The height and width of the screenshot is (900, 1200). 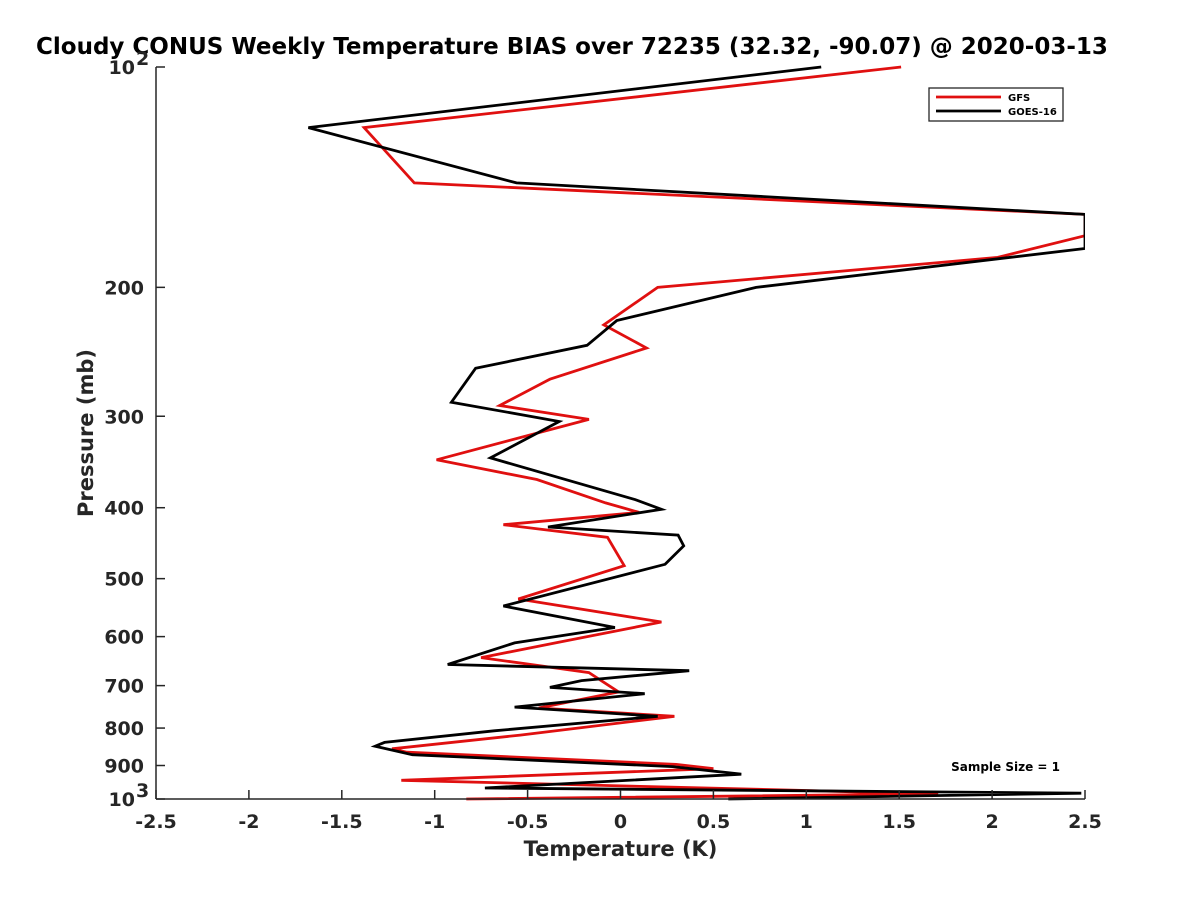 I want to click on y-tick-label: 700, so click(x=124, y=687).